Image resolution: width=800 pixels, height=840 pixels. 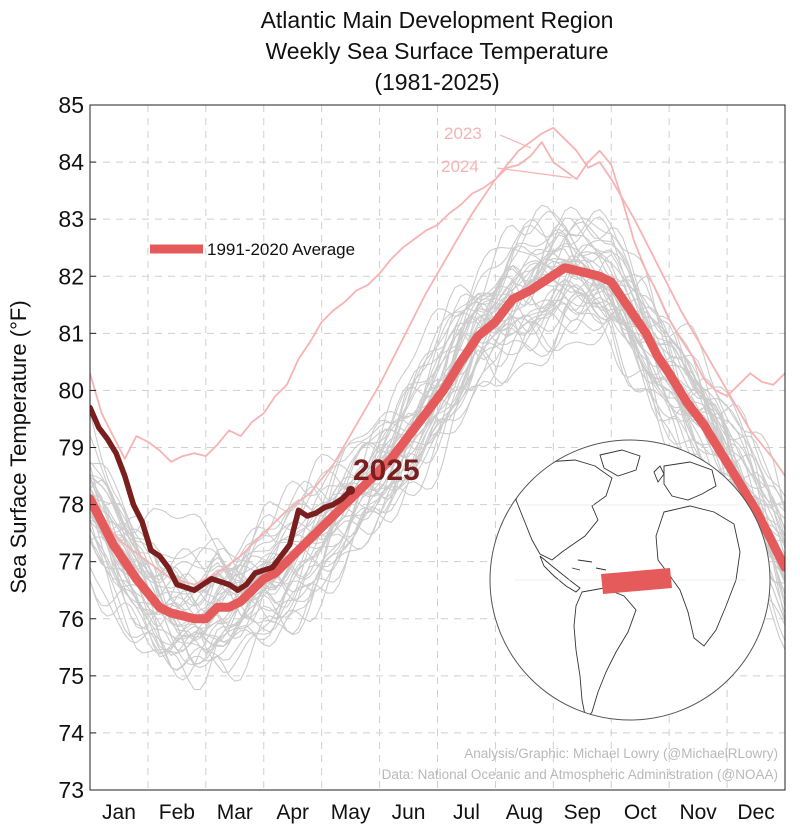 I want to click on legend: 1991-2020 Average, so click(x=252, y=249).